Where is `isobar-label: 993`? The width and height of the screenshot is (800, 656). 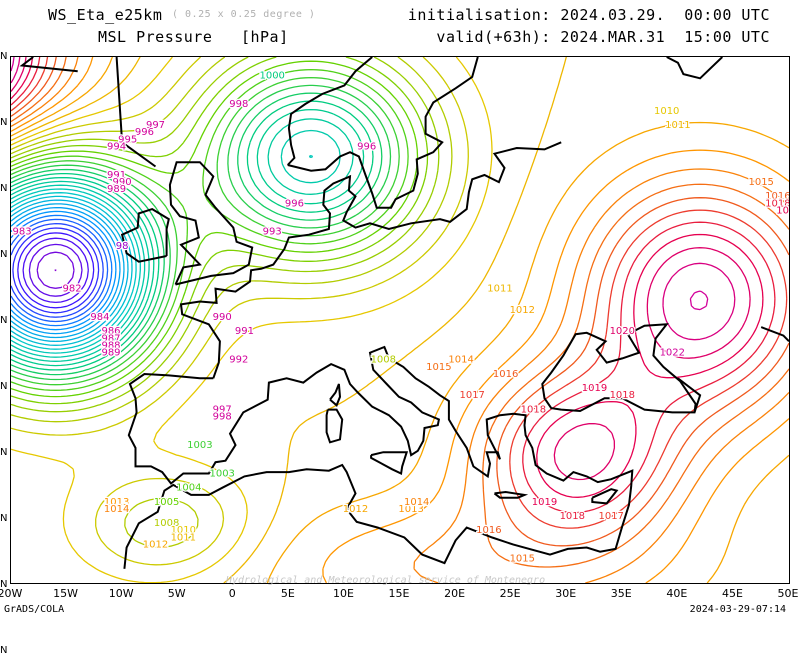 isobar-label: 993 is located at coordinates (272, 232).